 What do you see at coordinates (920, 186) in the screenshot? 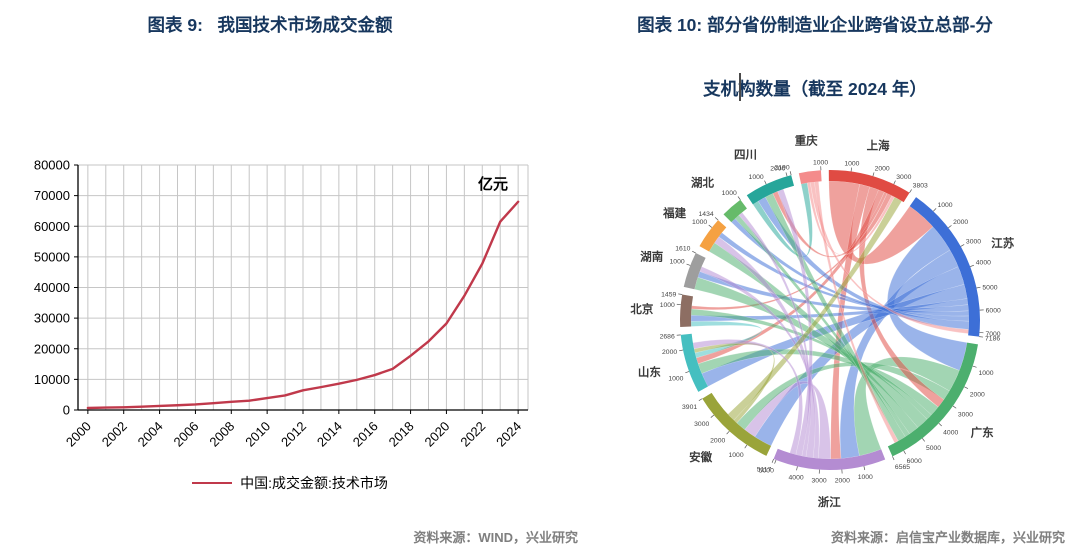
I see `svg-text: 3803` at bounding box center [920, 186].